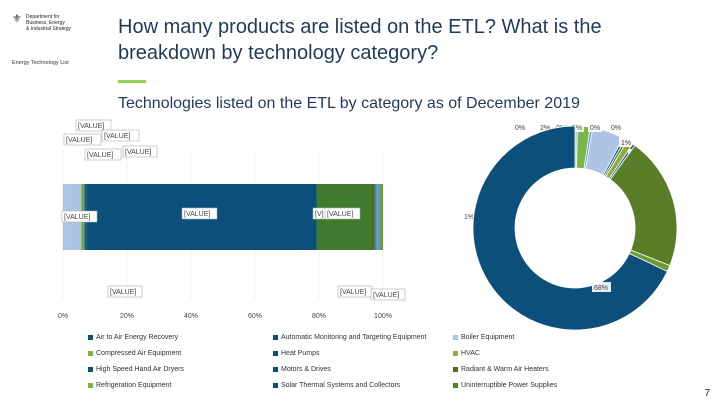  I want to click on legend-label: Motors & Drives, so click(306, 369).